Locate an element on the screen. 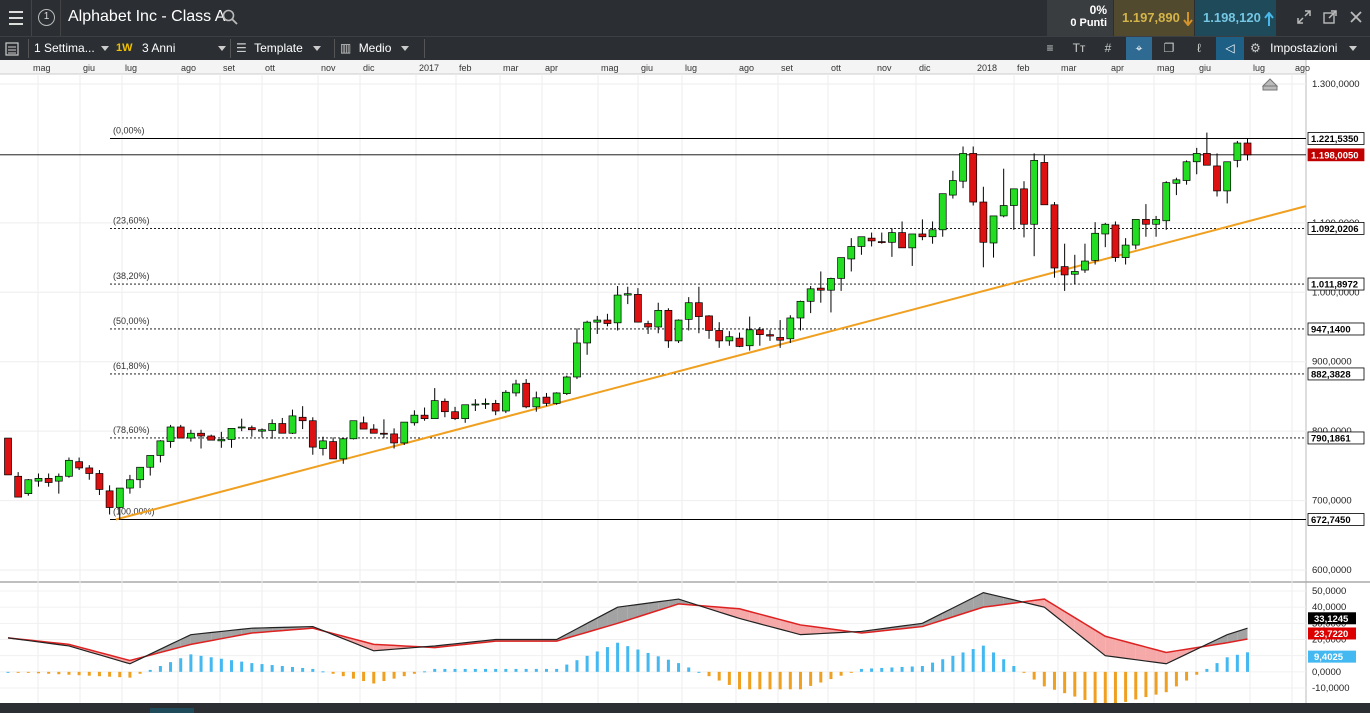  price-tick-label: 700,0000 is located at coordinates (1332, 501).